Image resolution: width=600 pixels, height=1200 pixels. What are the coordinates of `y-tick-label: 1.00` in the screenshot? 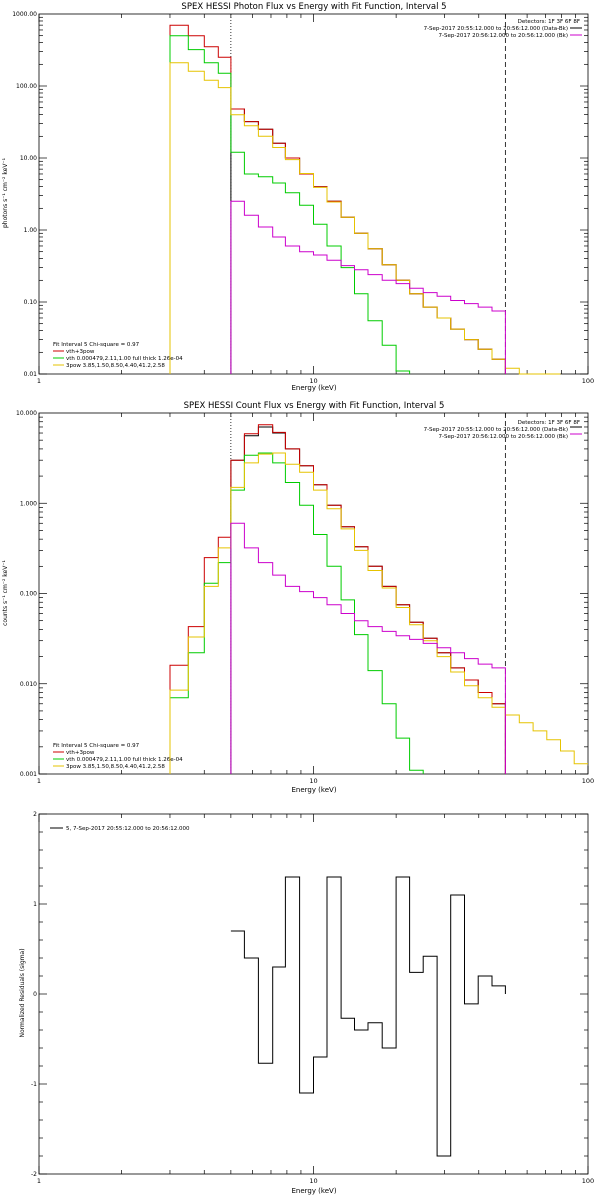 It's located at (31, 230).